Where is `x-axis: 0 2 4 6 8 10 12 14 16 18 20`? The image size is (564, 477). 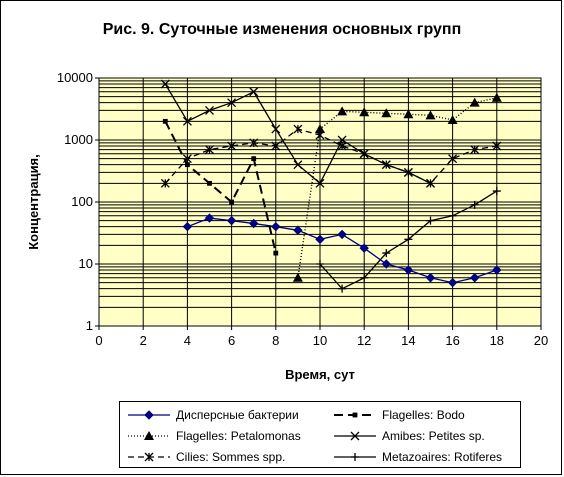
x-axis: 0 2 4 6 8 10 12 14 16 18 20 is located at coordinates (321, 337).